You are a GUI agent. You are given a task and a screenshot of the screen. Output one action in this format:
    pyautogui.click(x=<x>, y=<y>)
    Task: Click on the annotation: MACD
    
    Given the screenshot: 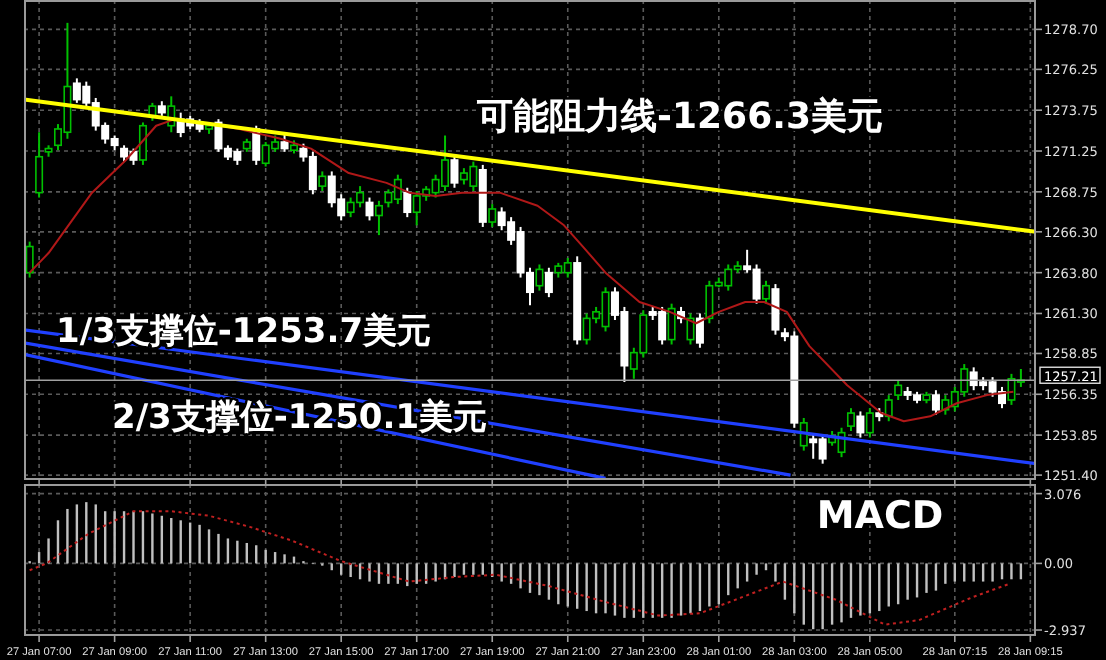 What is the action you would take?
    pyautogui.click(x=880, y=516)
    